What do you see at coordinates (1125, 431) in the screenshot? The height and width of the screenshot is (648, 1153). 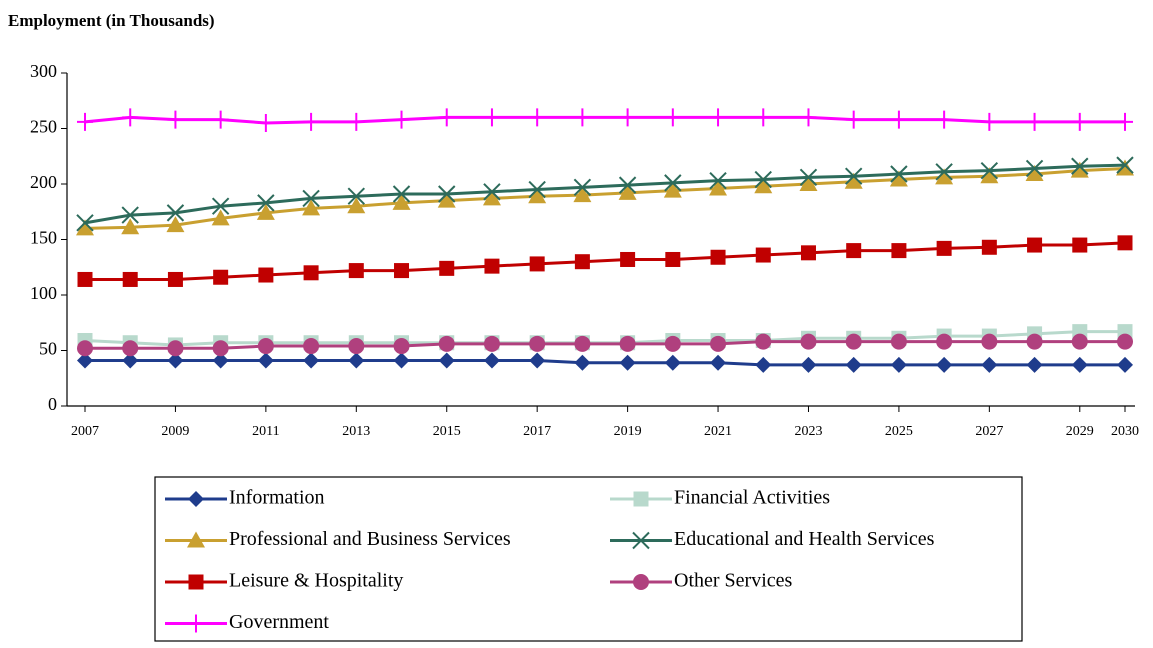 I see `x-tick-label: 2030` at bounding box center [1125, 431].